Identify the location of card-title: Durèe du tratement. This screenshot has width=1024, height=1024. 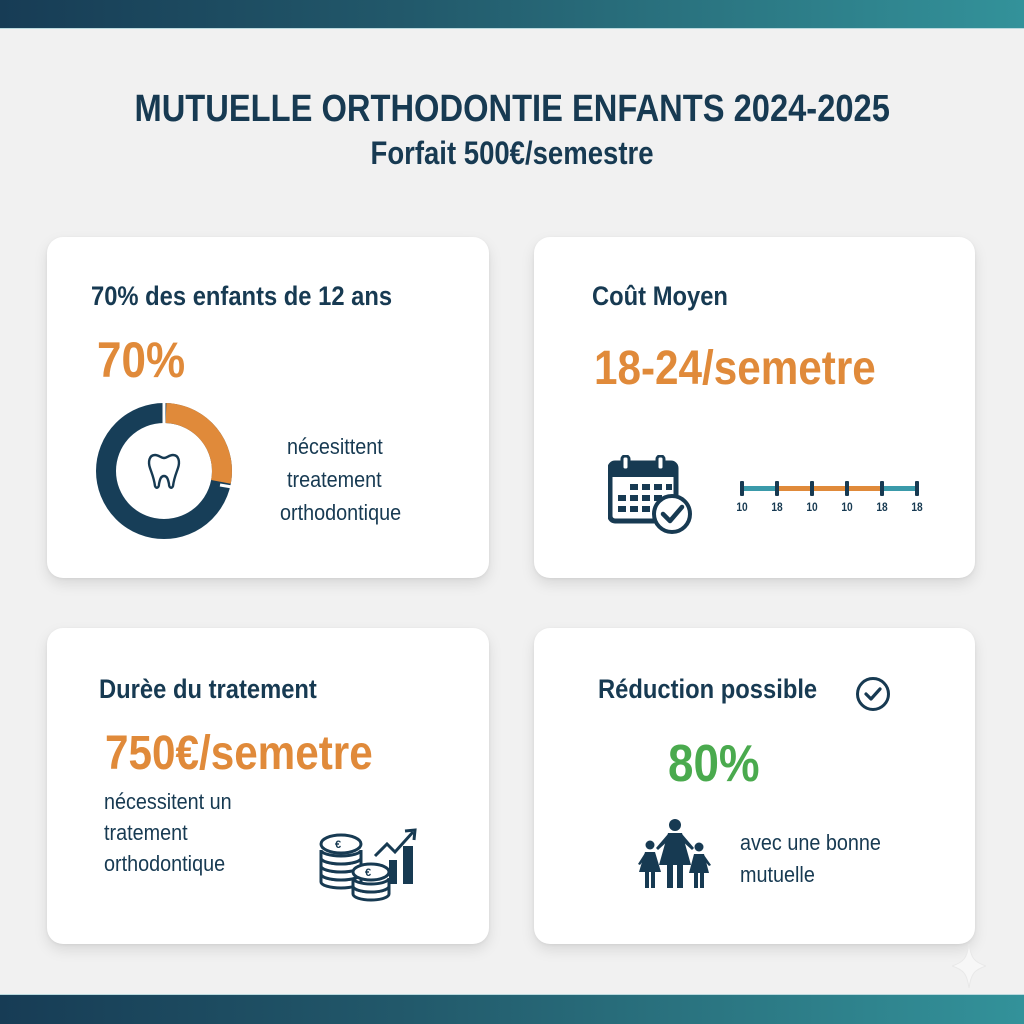
(208, 689).